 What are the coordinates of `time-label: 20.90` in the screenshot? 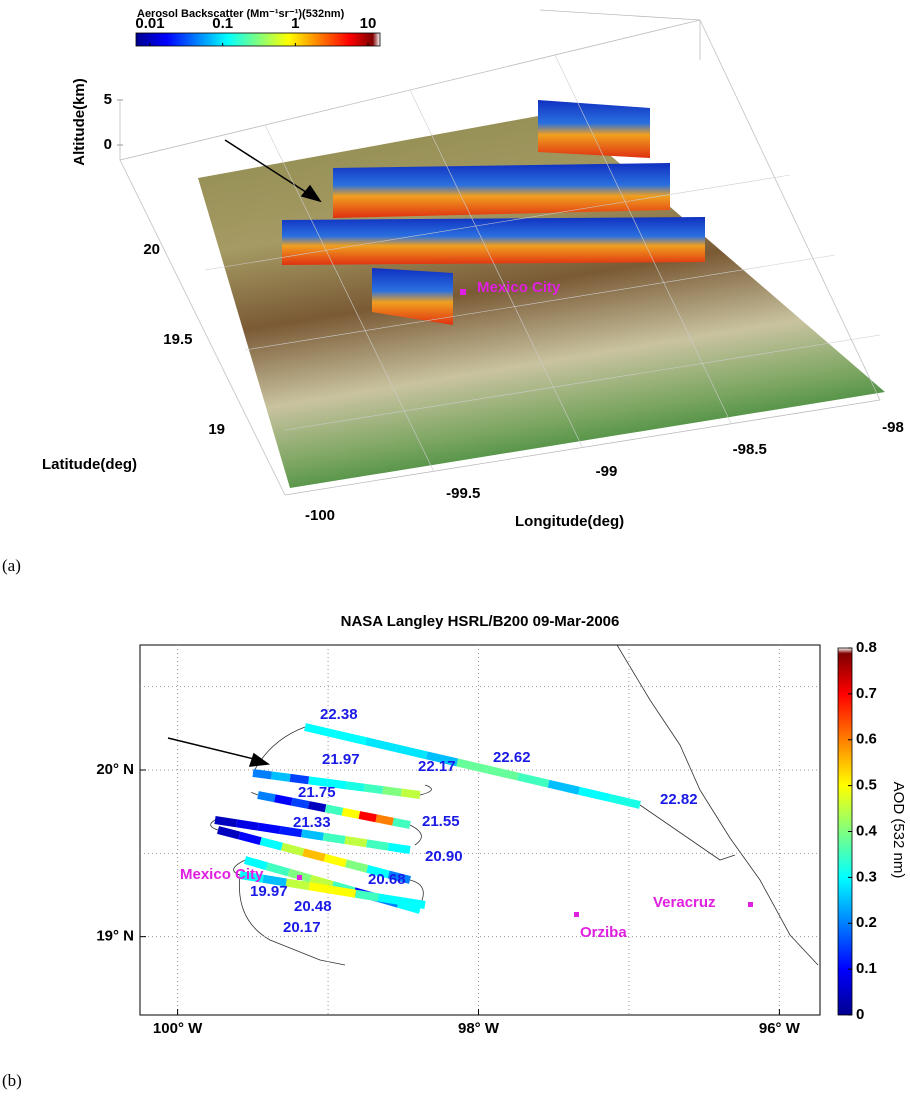 It's located at (444, 856).